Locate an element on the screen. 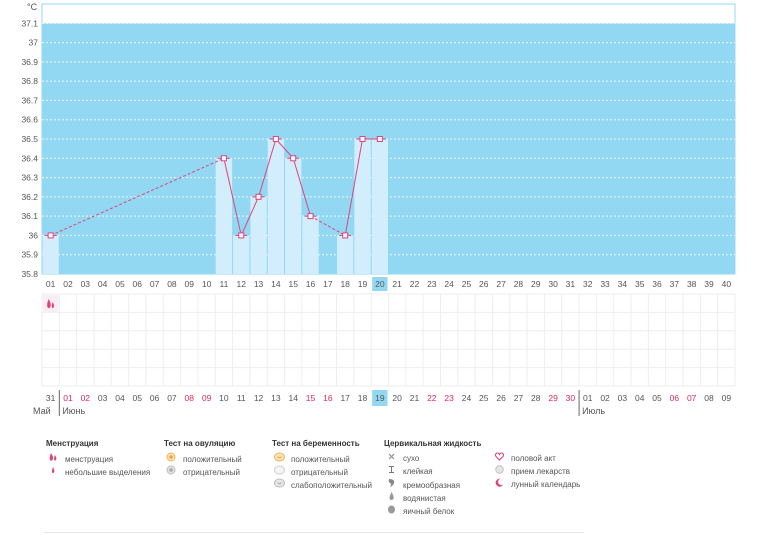  y-tick-label: 36 is located at coordinates (34, 235).